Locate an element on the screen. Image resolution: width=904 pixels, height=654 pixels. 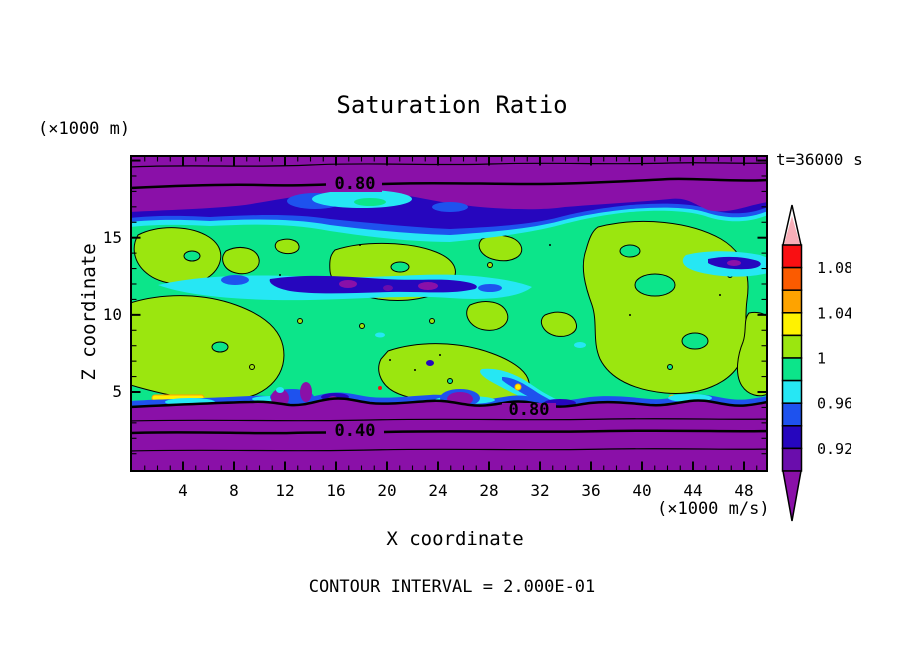
colorbar-tick-label: 1 is located at coordinates (821, 359).